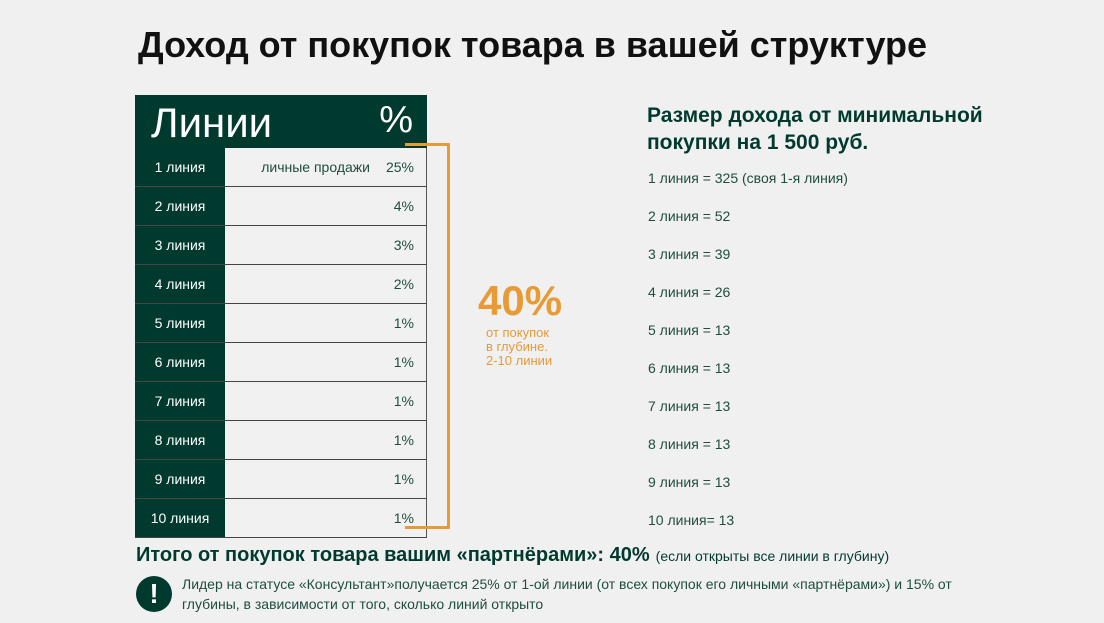 The height and width of the screenshot is (623, 1104). Describe the element at coordinates (326, 245) in the screenshot. I see `line-value: 3%` at that location.